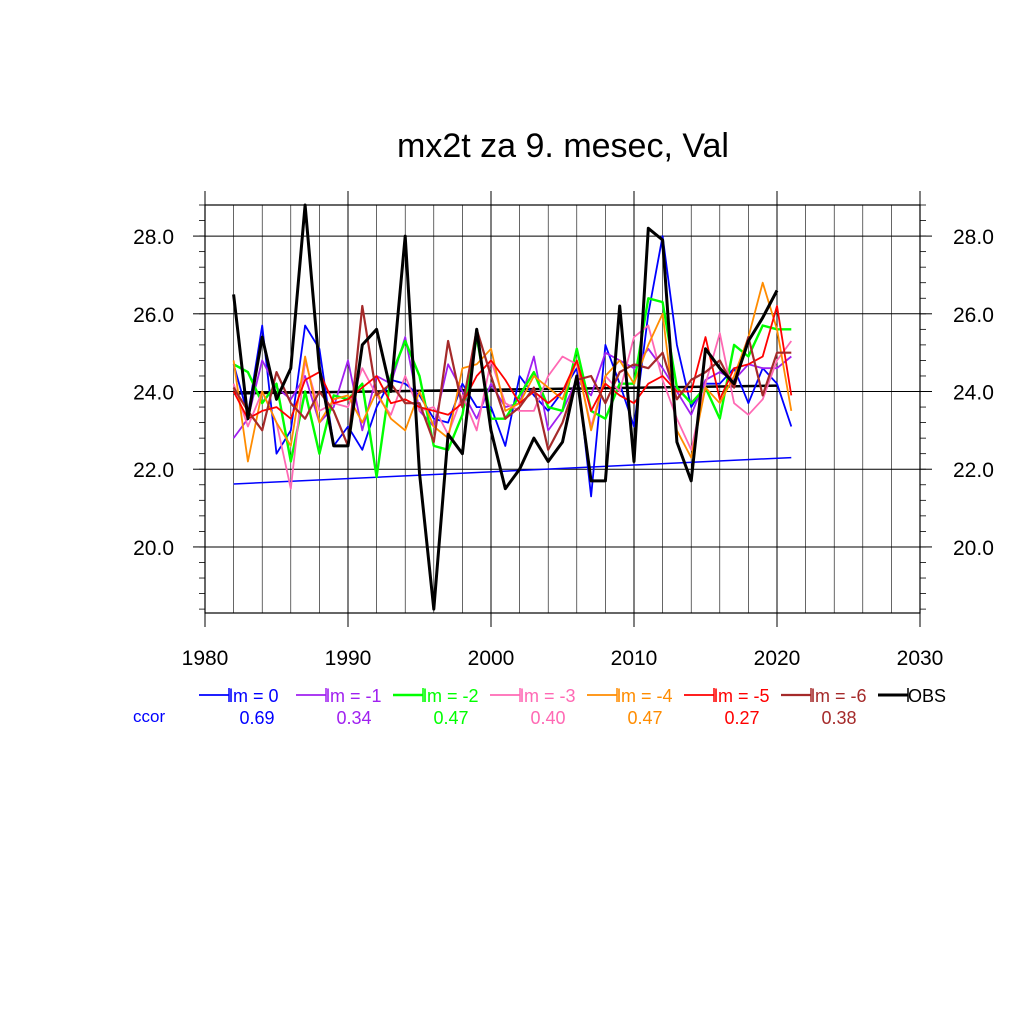  What do you see at coordinates (634, 658) in the screenshot?
I see `x-tick-label: 2010` at bounding box center [634, 658].